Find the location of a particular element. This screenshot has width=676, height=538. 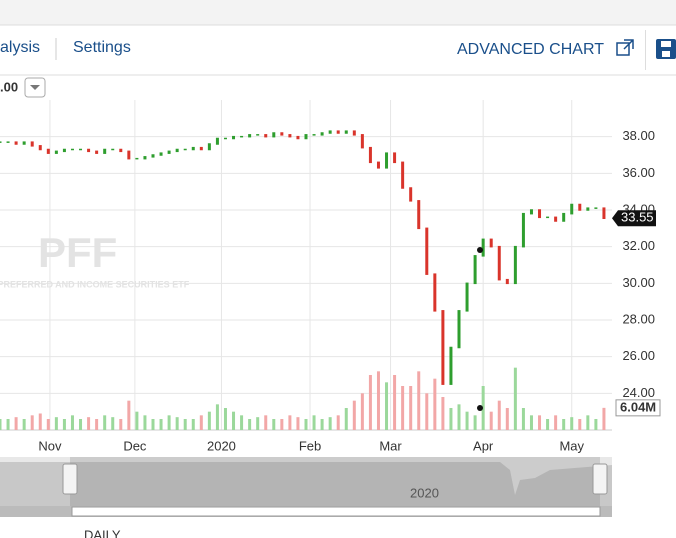

y-tick-label: 26.00 is located at coordinates (638, 355).